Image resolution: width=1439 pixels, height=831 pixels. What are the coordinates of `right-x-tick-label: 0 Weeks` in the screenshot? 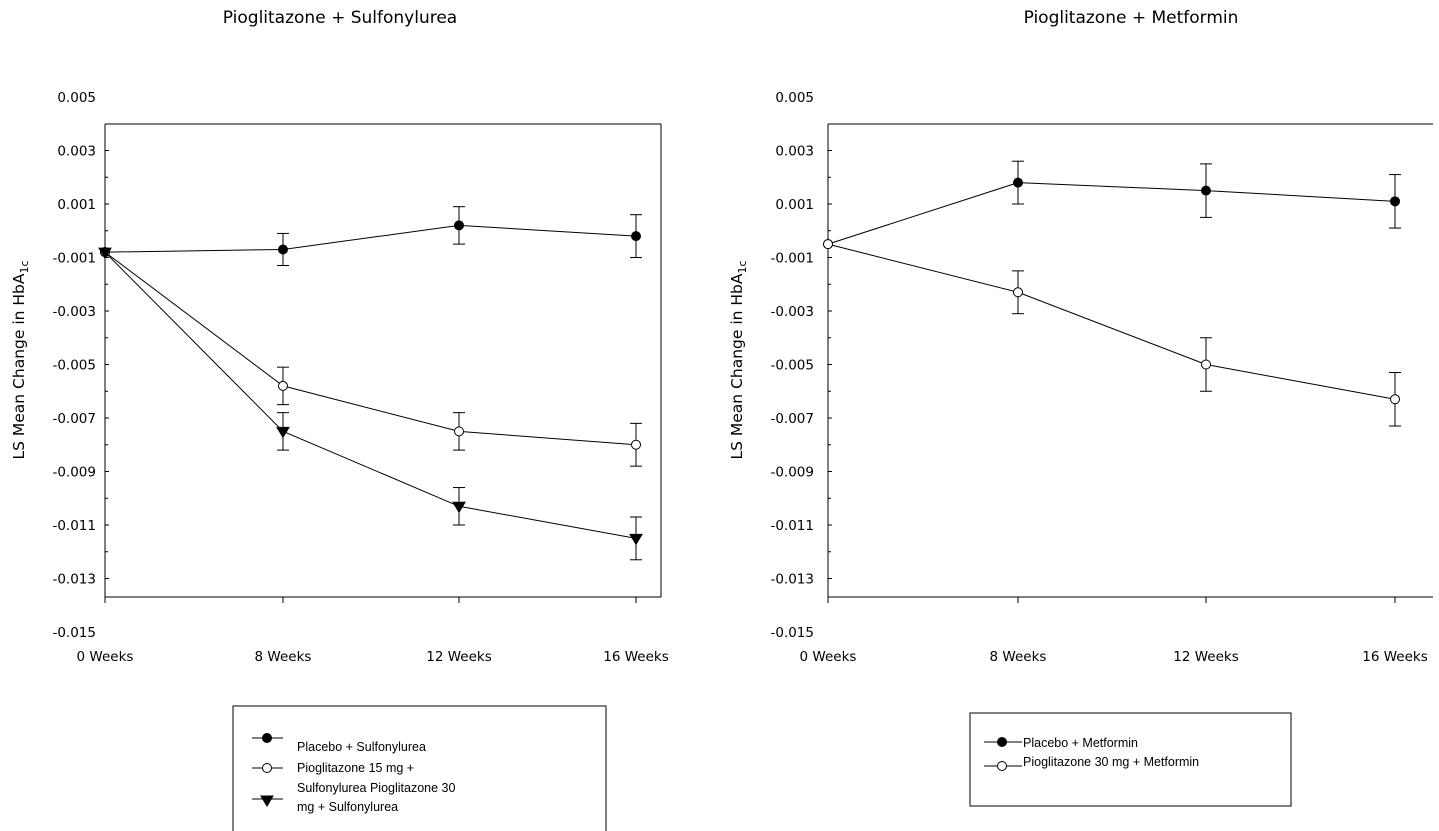 It's located at (828, 657).